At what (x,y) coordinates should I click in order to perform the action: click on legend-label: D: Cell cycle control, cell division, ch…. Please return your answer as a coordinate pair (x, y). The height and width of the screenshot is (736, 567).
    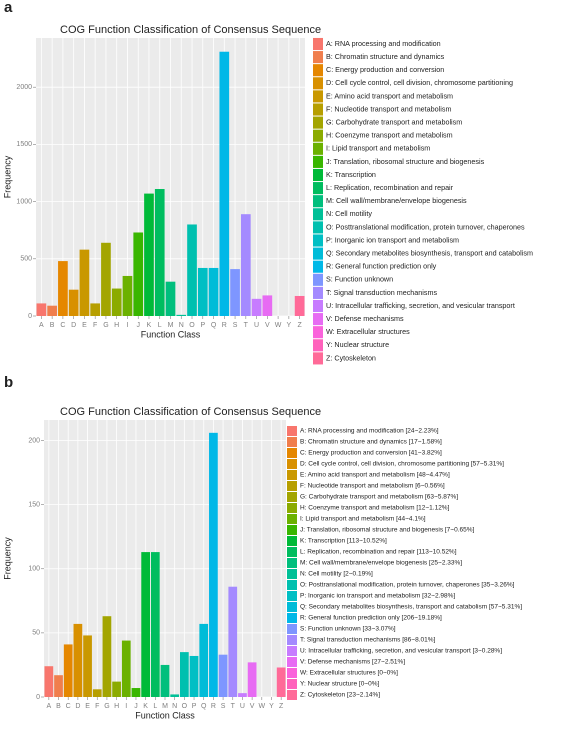
    Looking at the image, I should click on (402, 464).